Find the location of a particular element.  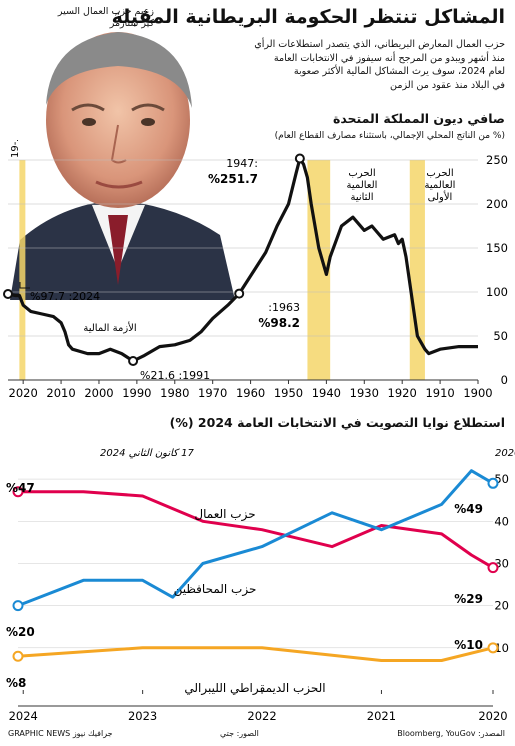

x-tick-label: 2021 is located at coordinates (381, 716).